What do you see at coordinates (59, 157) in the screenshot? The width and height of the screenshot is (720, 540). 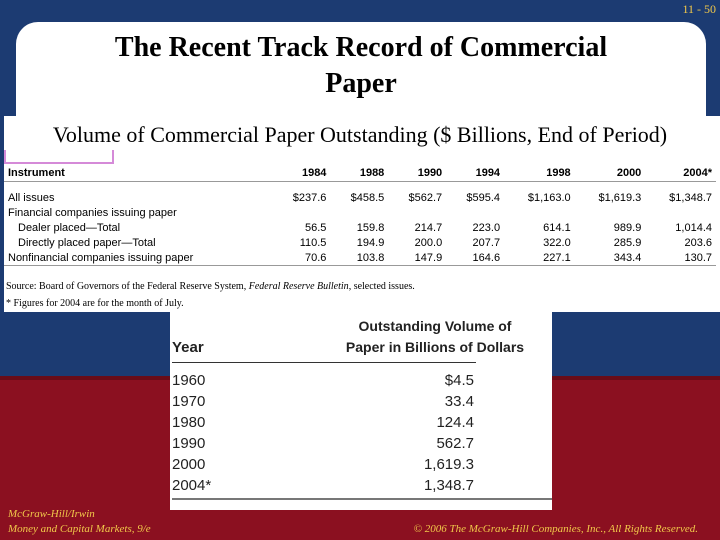 I see `selection-highlight` at bounding box center [59, 157].